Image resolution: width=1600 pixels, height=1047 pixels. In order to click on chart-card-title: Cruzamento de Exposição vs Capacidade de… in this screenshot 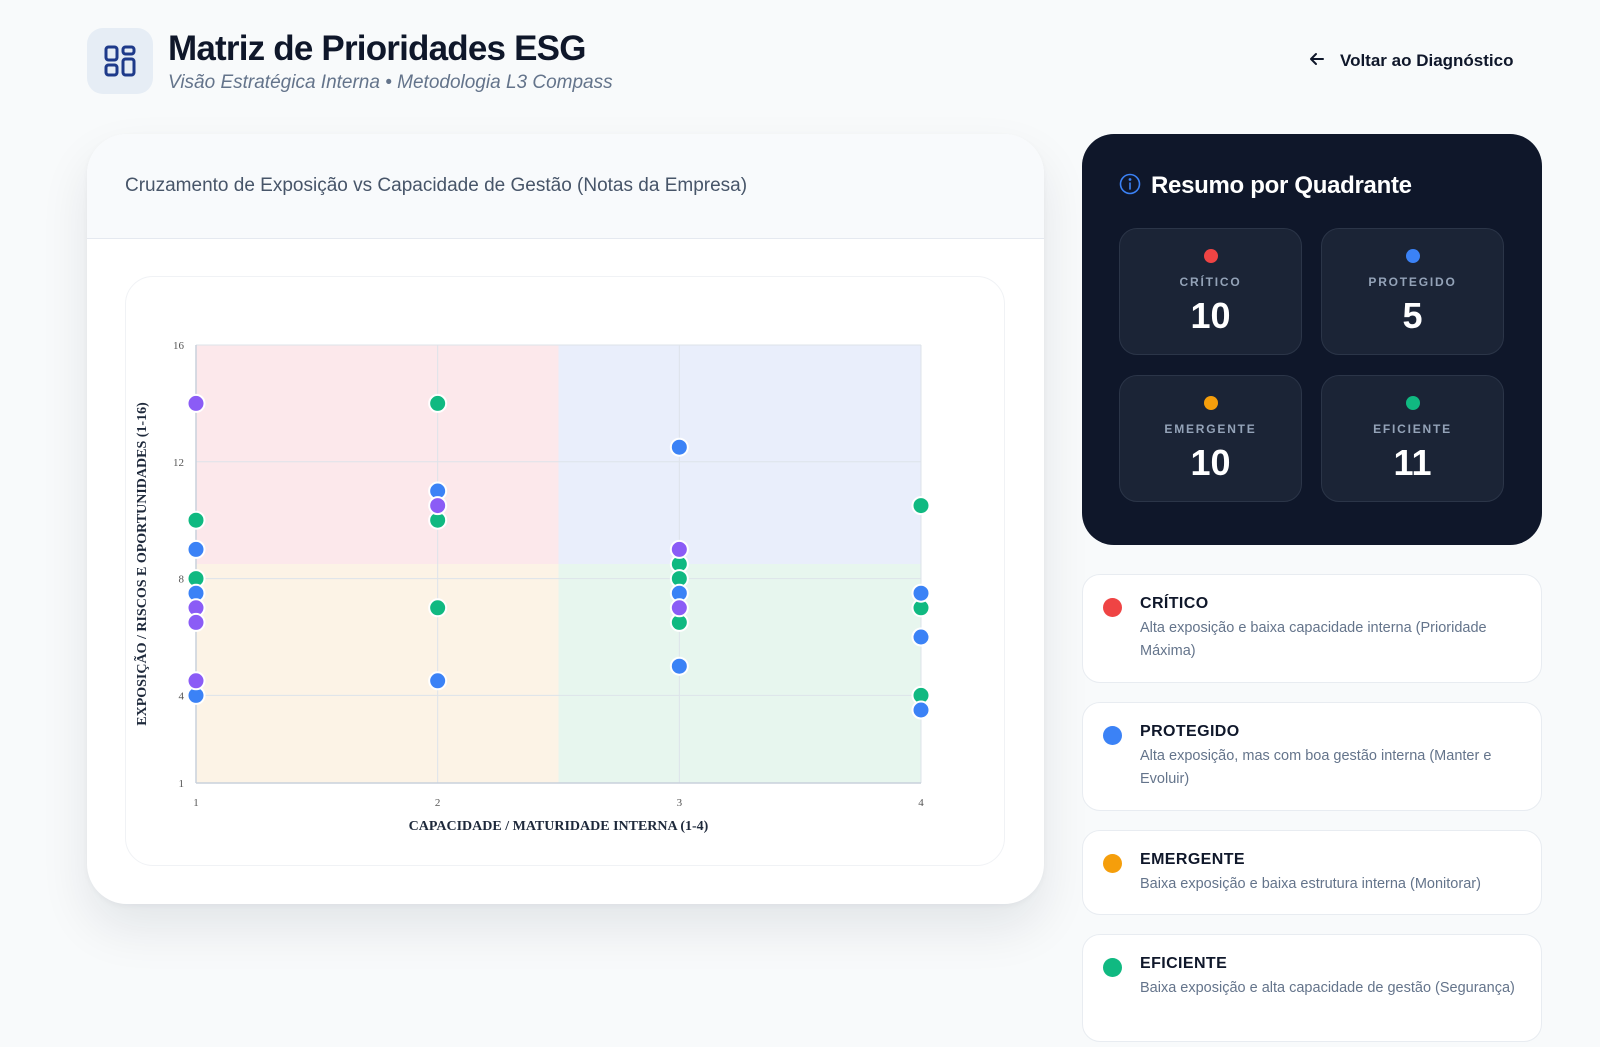, I will do `click(436, 185)`.